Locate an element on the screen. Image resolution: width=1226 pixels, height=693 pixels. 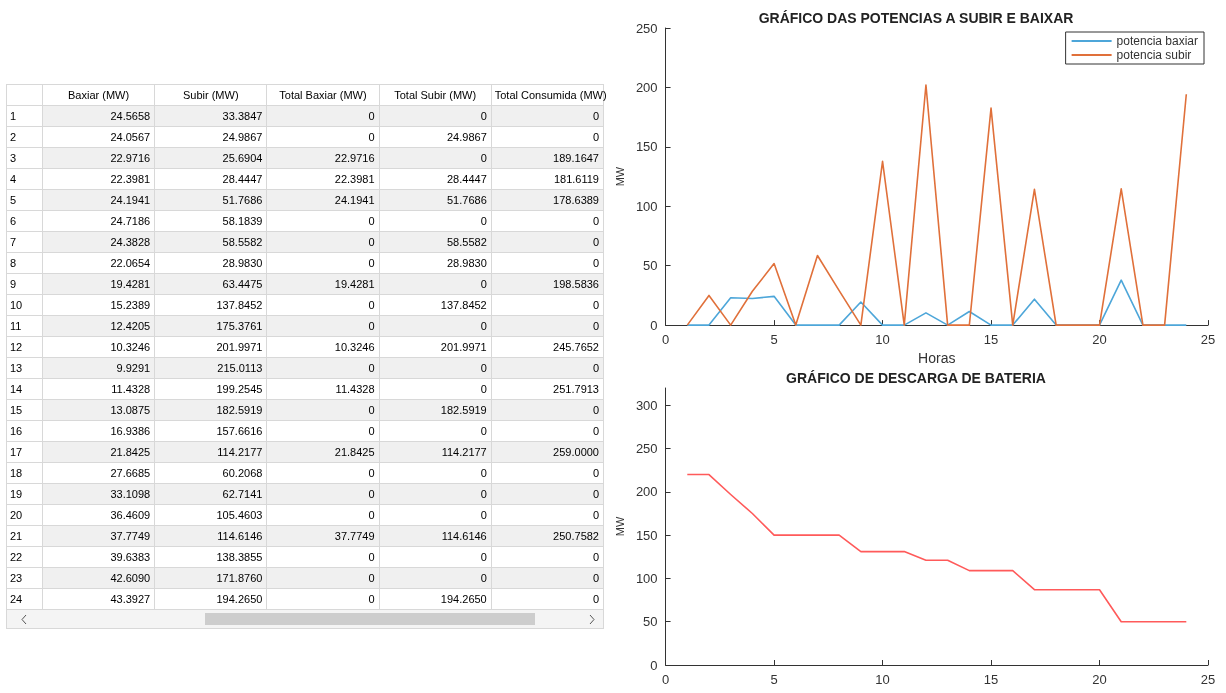
data-label: 137.8452 is located at coordinates (210, 305).